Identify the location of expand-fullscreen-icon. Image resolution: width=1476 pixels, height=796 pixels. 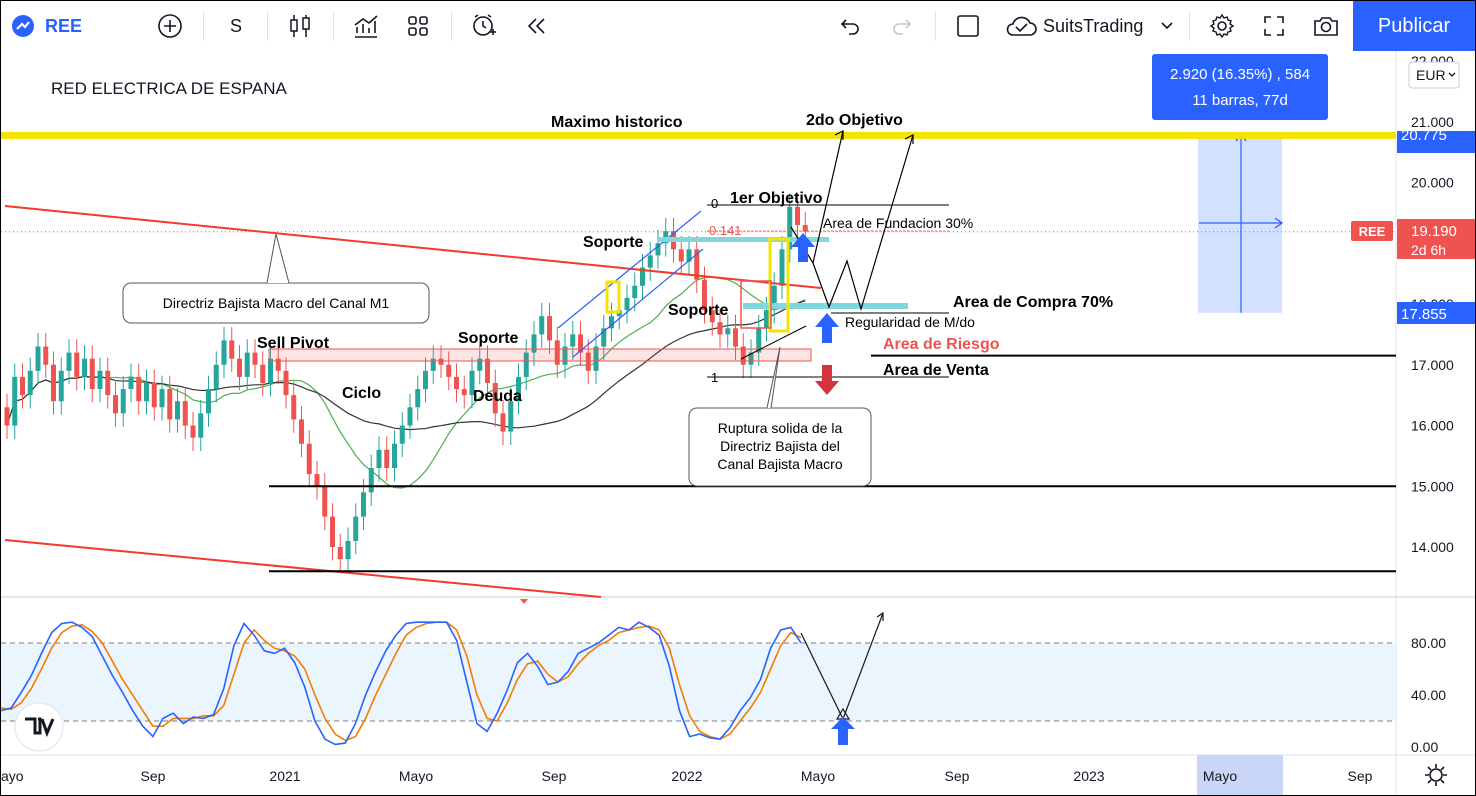
(1274, 26).